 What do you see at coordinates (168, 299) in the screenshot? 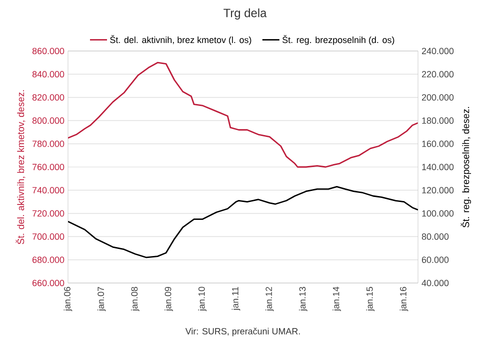
I see `x-tick-label: jan.09` at bounding box center [168, 299].